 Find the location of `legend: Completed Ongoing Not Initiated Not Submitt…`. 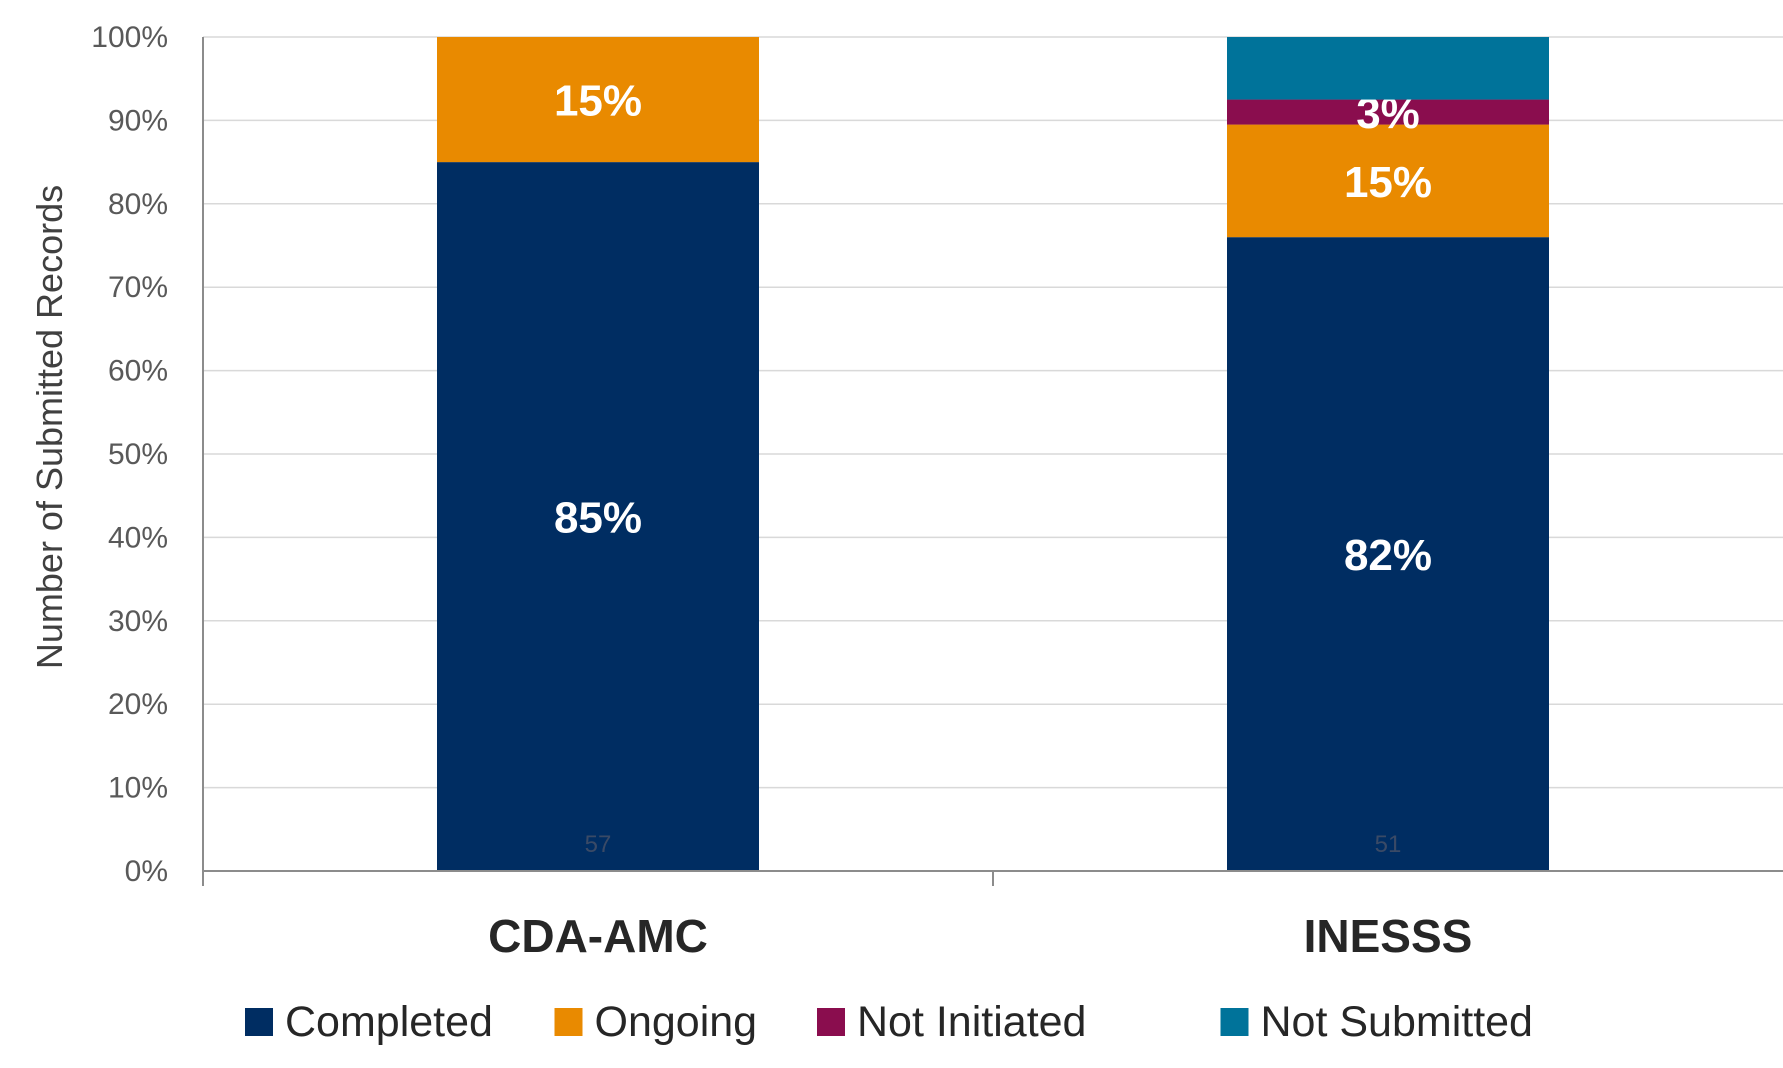

legend: Completed Ongoing Not Initiated Not Submitt… is located at coordinates (889, 1022).